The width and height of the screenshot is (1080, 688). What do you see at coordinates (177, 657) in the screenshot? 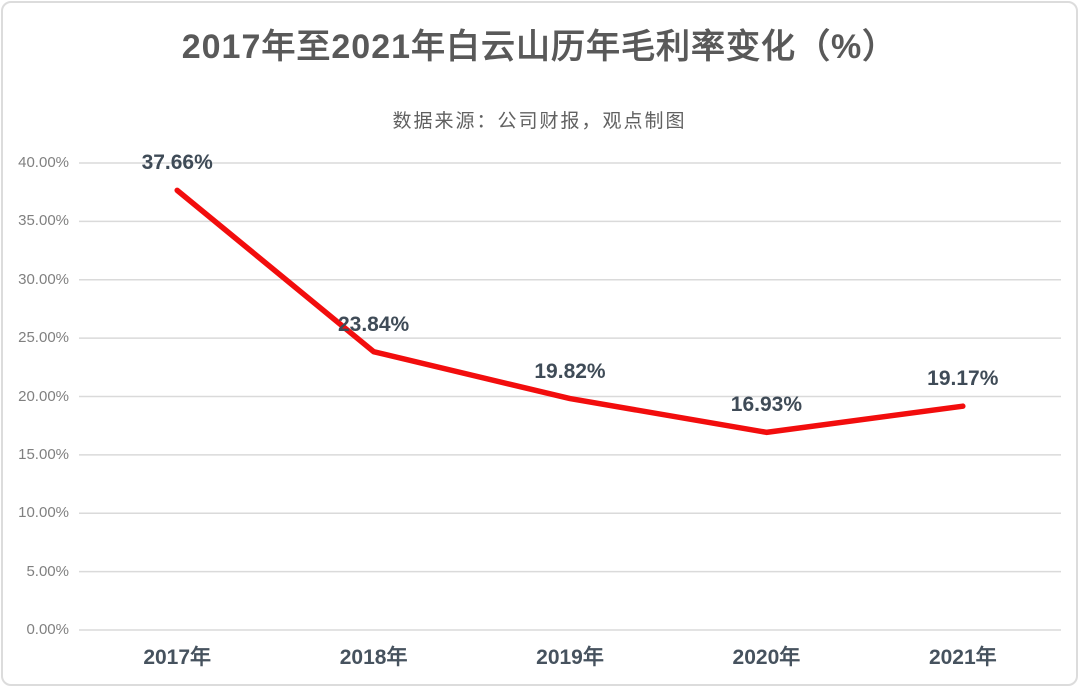
I see `x-tick-label: 2017年` at bounding box center [177, 657].